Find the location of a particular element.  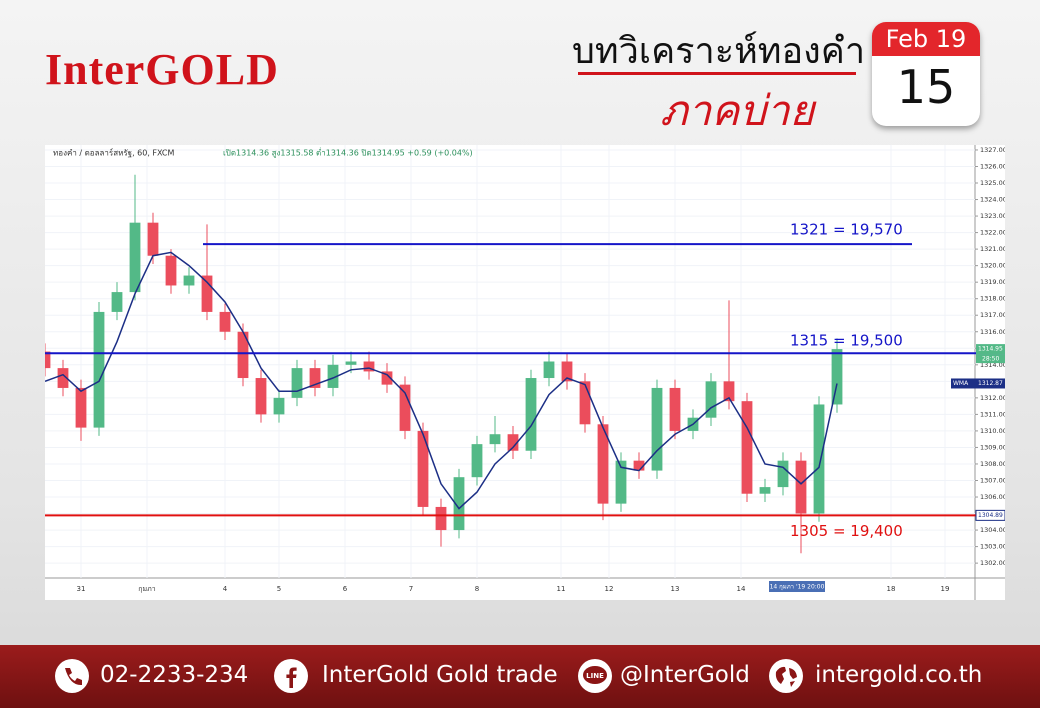

phone: 02-2233-234 is located at coordinates (174, 675).